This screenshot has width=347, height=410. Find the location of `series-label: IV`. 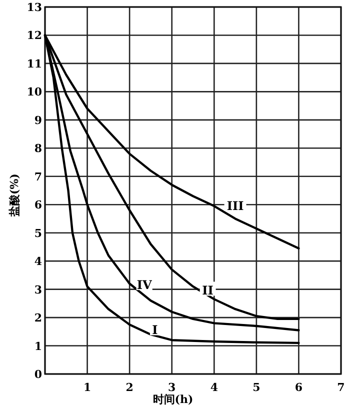

series-label: IV is located at coordinates (144, 285).